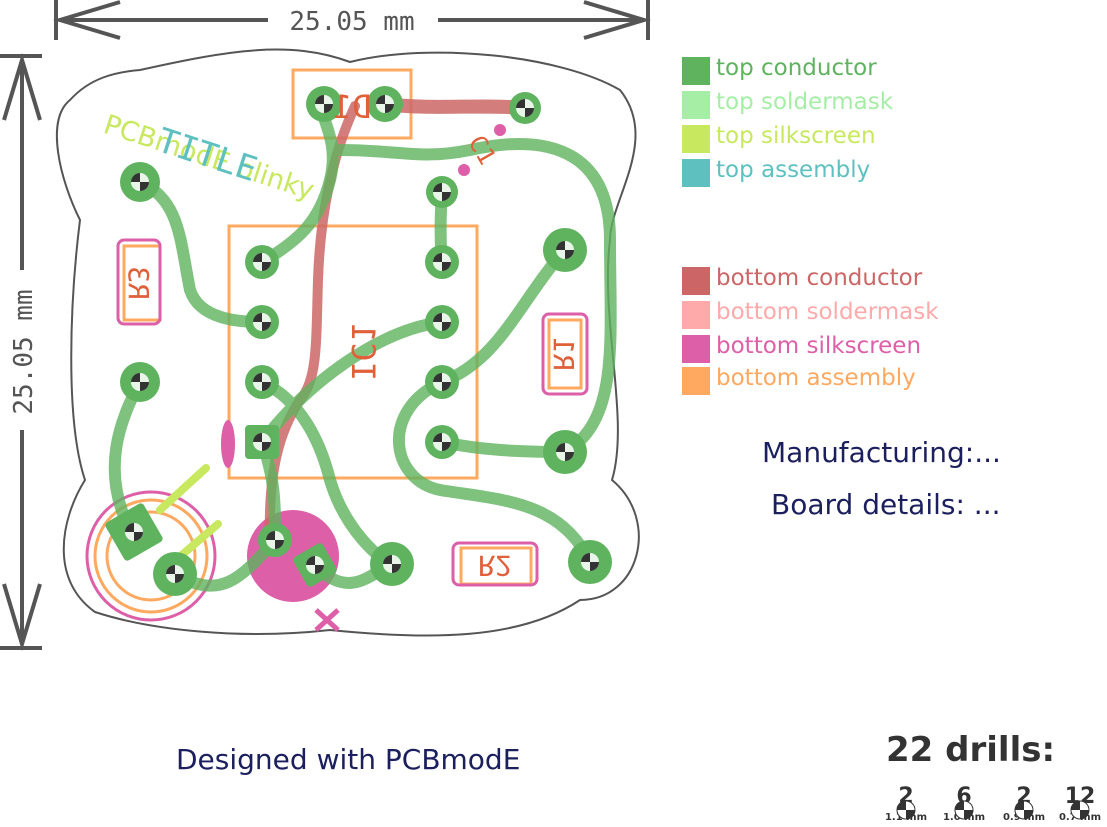 The width and height of the screenshot is (1107, 827). What do you see at coordinates (696, 105) in the screenshot?
I see `swatch-top-soldermask` at bounding box center [696, 105].